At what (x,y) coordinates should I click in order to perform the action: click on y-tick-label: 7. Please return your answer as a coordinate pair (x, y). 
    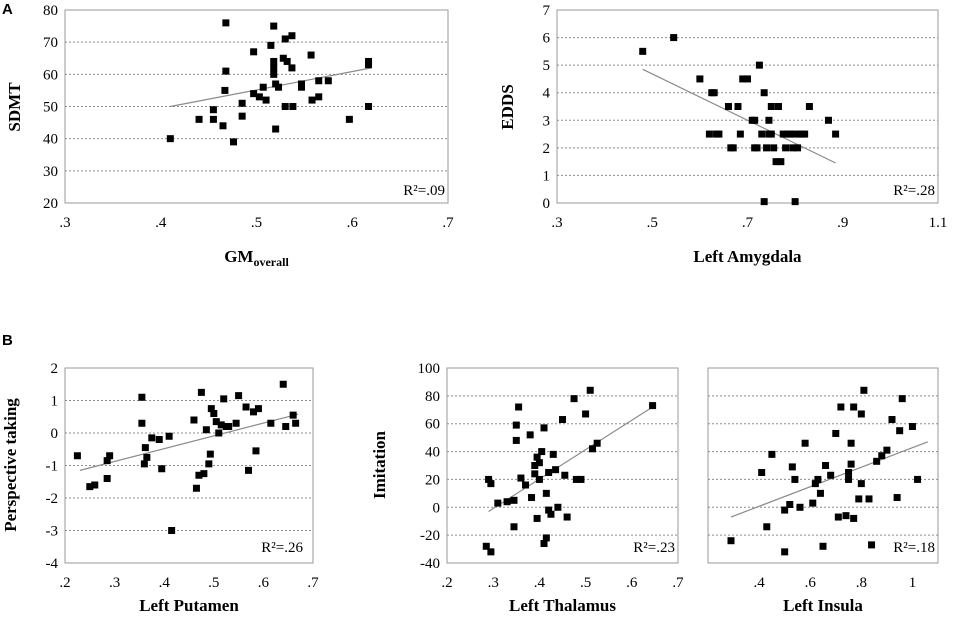
    Looking at the image, I should click on (547, 11).